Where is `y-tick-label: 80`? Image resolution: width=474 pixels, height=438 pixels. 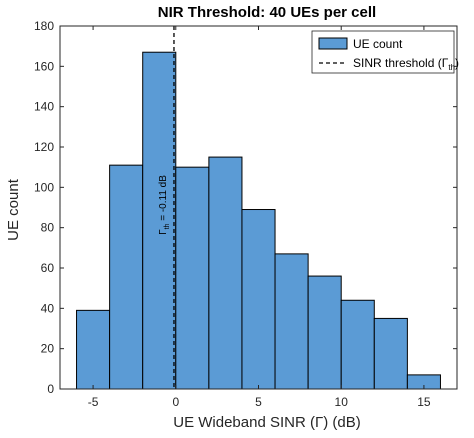
y-tick-label: 80 is located at coordinates (48, 228).